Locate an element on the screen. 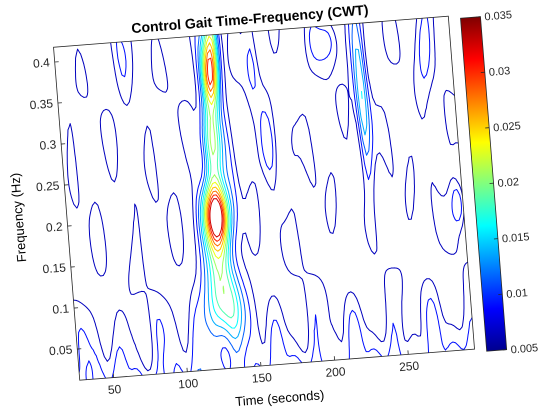 This screenshot has height=420, width=560. colorbar-ticks: 0.005 0.01 0.015 0.02 0.025 0.03 0.035 is located at coordinates (507, 182).